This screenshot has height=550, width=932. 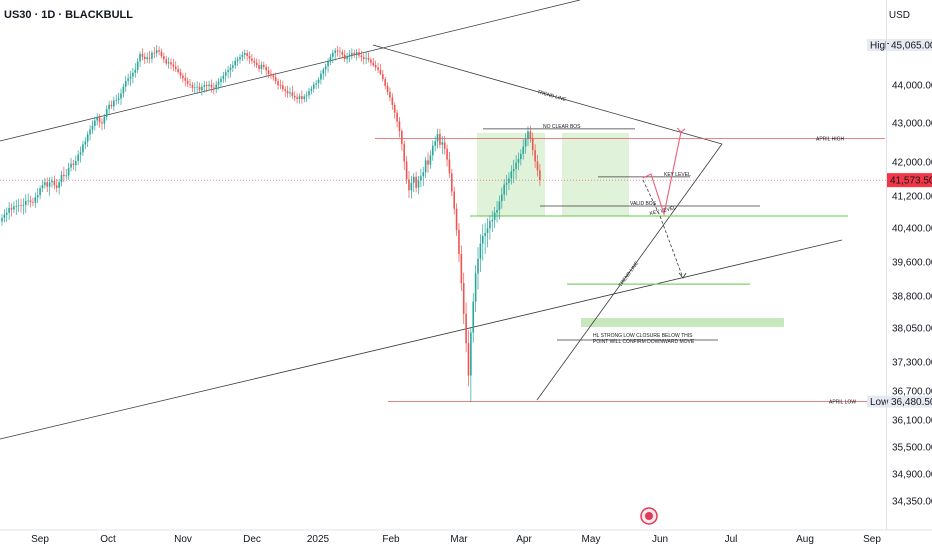 What do you see at coordinates (456, 539) in the screenshot?
I see `x-axis: Sep Oct Nov Dec 2025 Feb Mar Apr May Jun Jul Aug Sep` at bounding box center [456, 539].